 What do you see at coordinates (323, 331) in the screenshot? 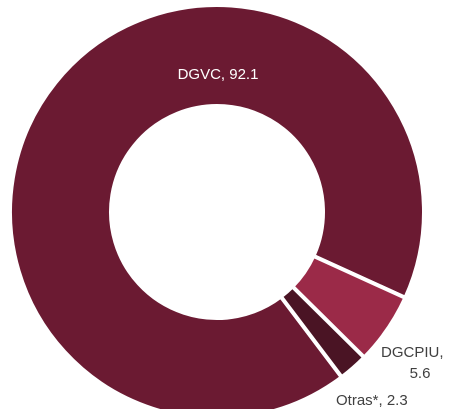
I see `slice-otras` at bounding box center [323, 331].